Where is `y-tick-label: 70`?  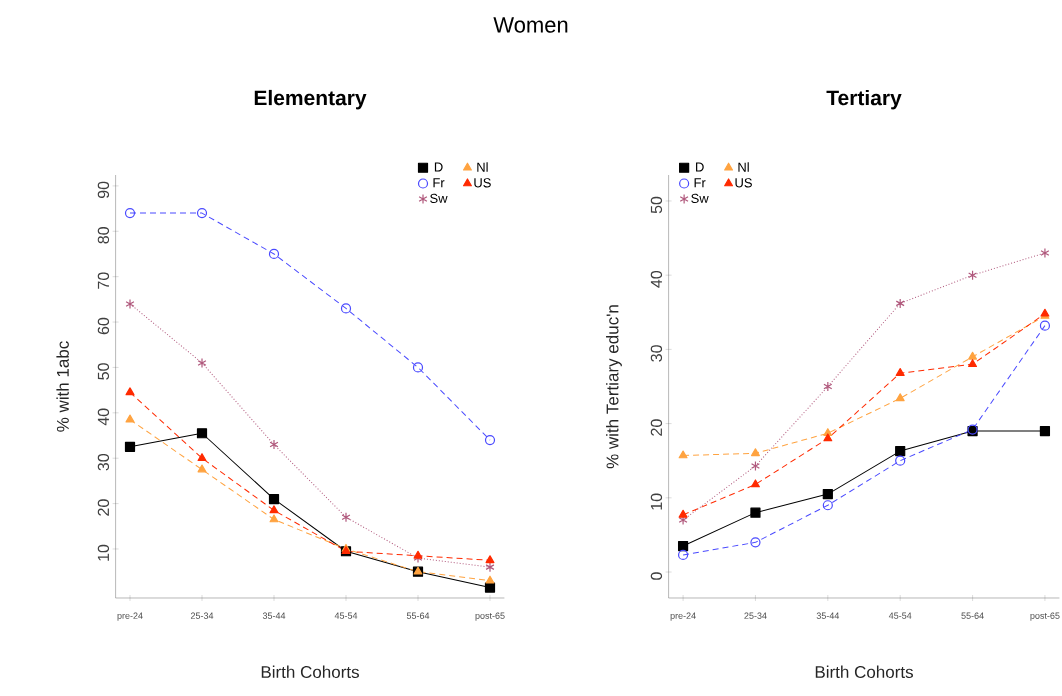 y-tick-label: 70 is located at coordinates (103, 280).